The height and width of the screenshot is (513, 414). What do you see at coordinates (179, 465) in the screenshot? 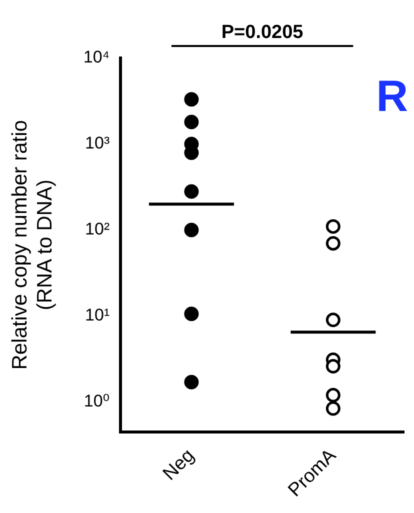
I see `x-tick-label: Neg` at bounding box center [179, 465].